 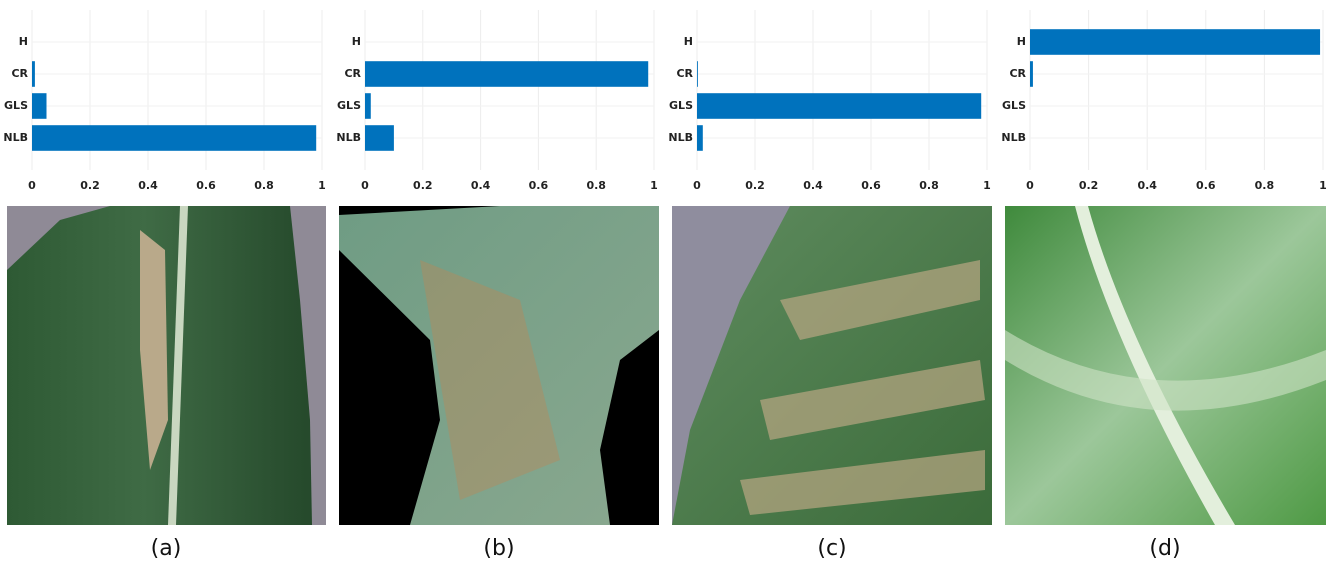 I want to click on caption: (c), so click(x=831, y=548).